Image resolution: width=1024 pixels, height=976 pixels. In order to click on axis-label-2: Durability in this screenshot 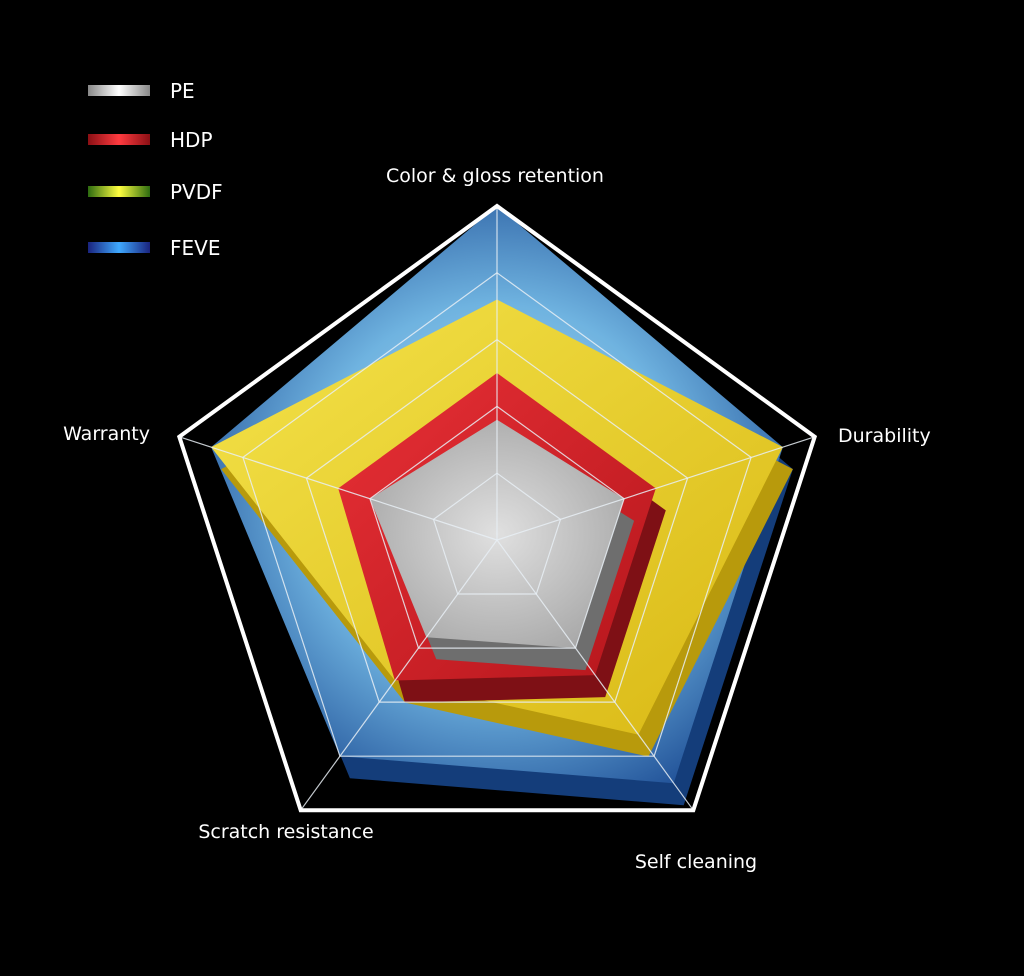, I will do `click(884, 436)`.